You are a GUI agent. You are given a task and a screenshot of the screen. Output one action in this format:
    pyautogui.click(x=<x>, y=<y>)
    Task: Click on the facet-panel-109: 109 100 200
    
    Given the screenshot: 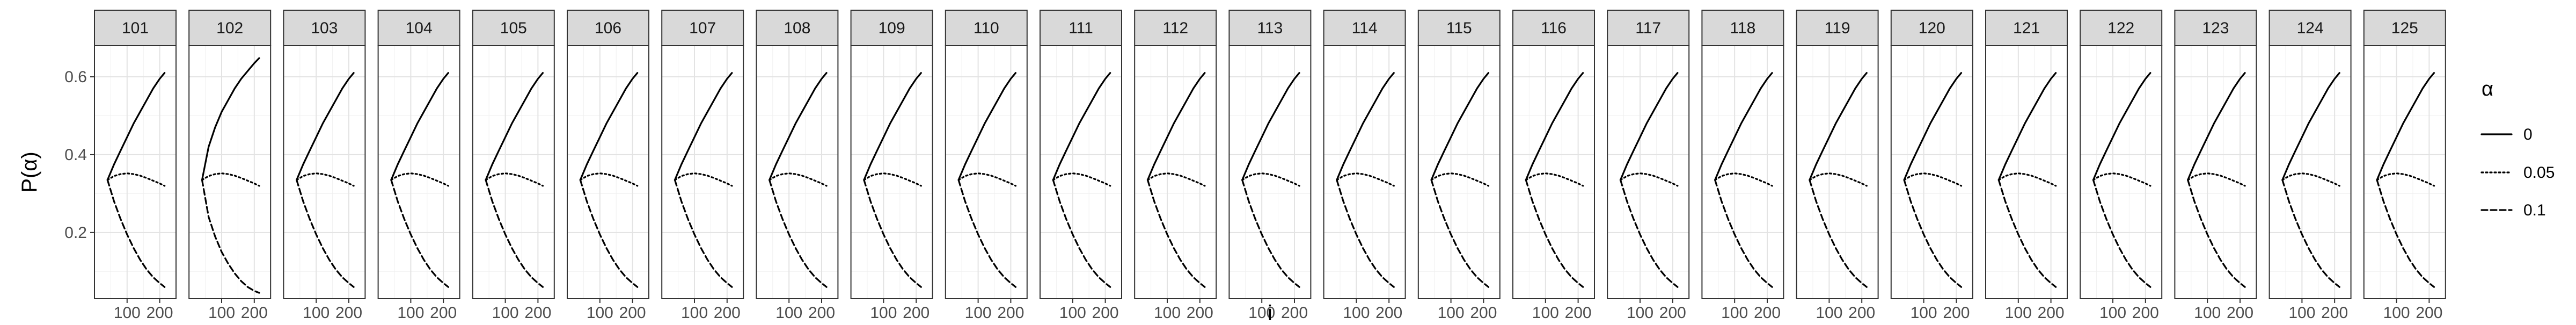 What is the action you would take?
    pyautogui.click(x=891, y=166)
    